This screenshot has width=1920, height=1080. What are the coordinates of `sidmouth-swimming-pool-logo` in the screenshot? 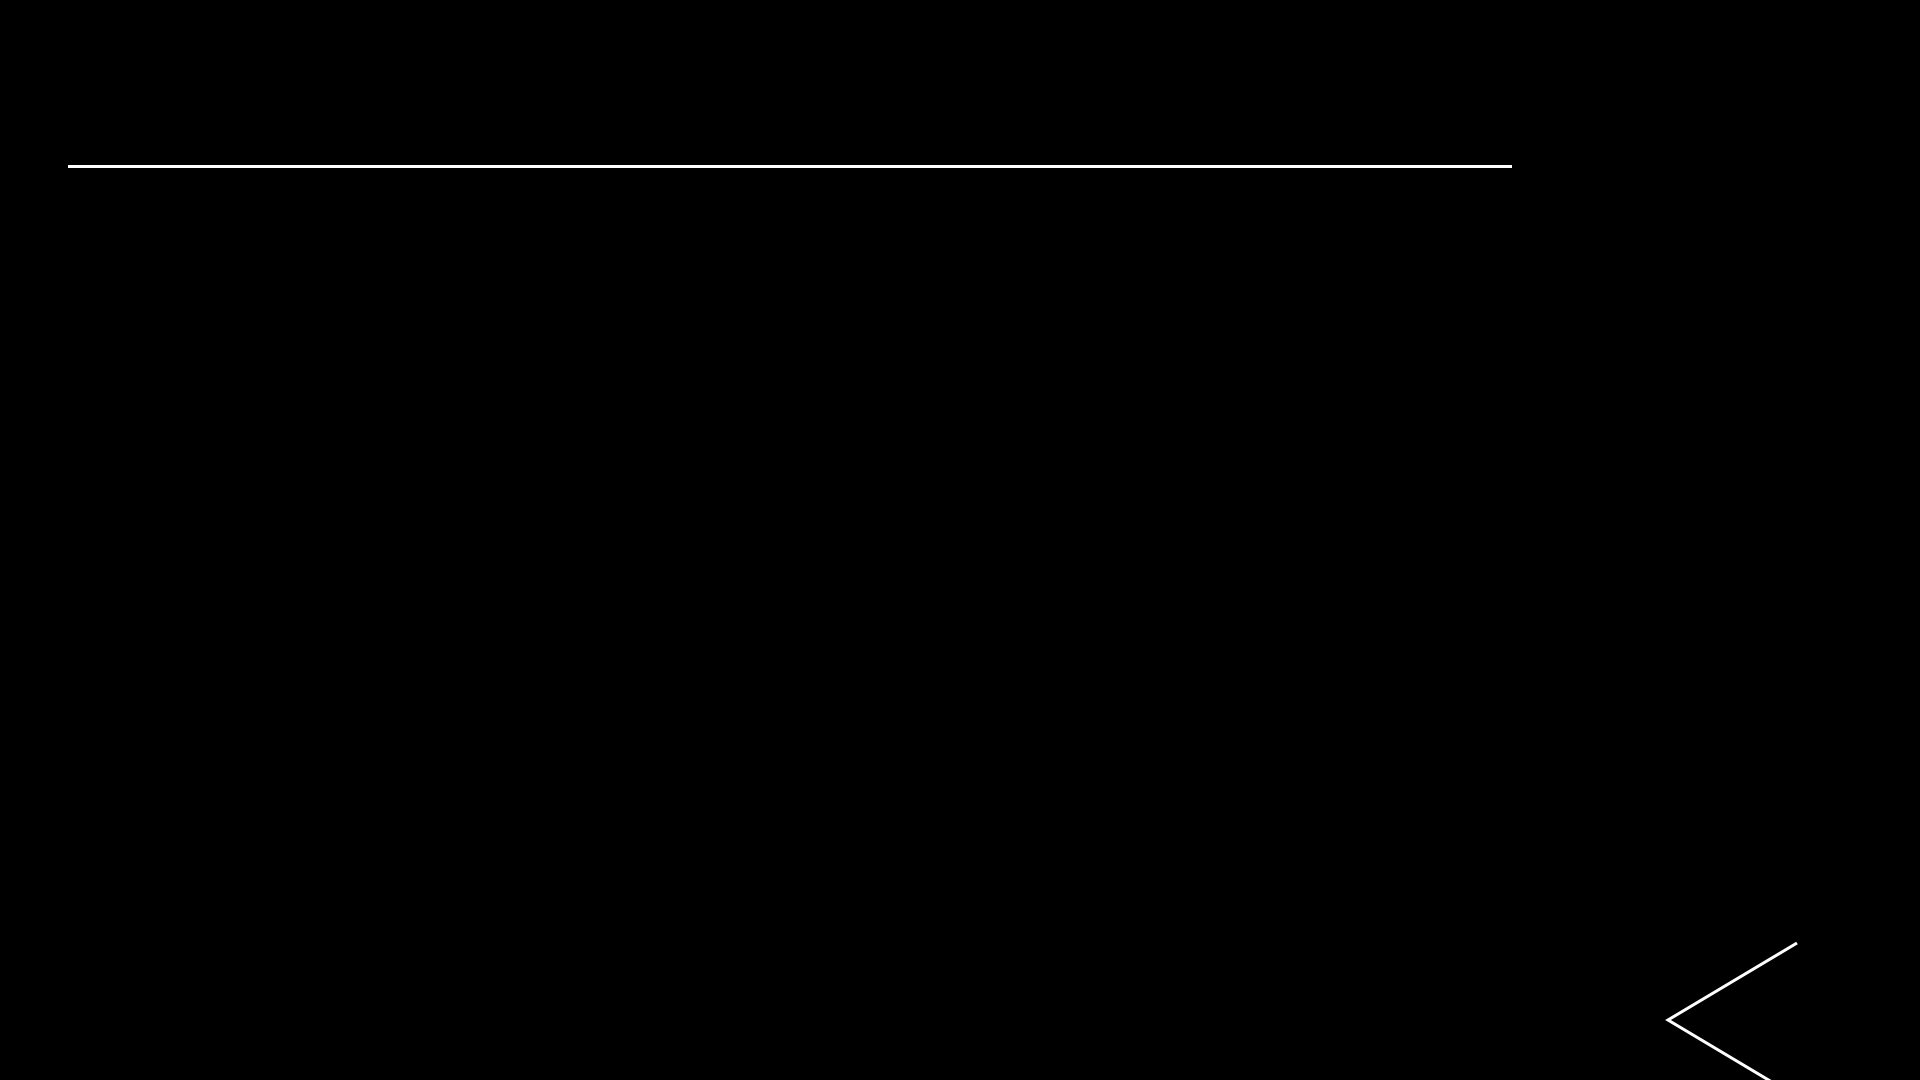 It's located at (1731, 1010).